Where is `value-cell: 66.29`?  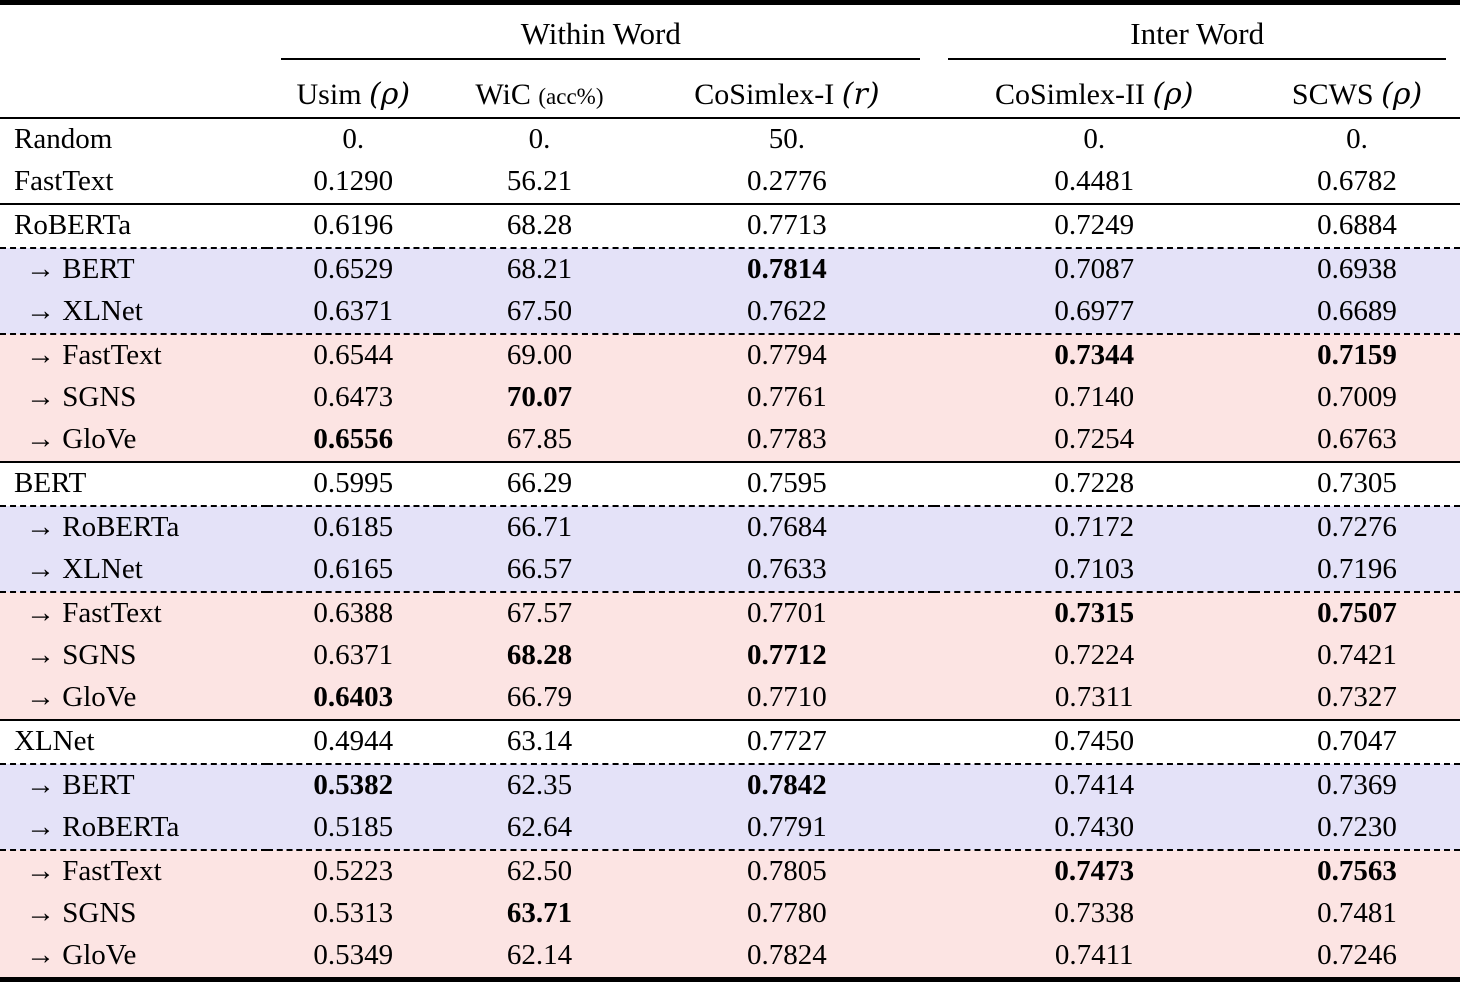
value-cell: 66.29 is located at coordinates (539, 483).